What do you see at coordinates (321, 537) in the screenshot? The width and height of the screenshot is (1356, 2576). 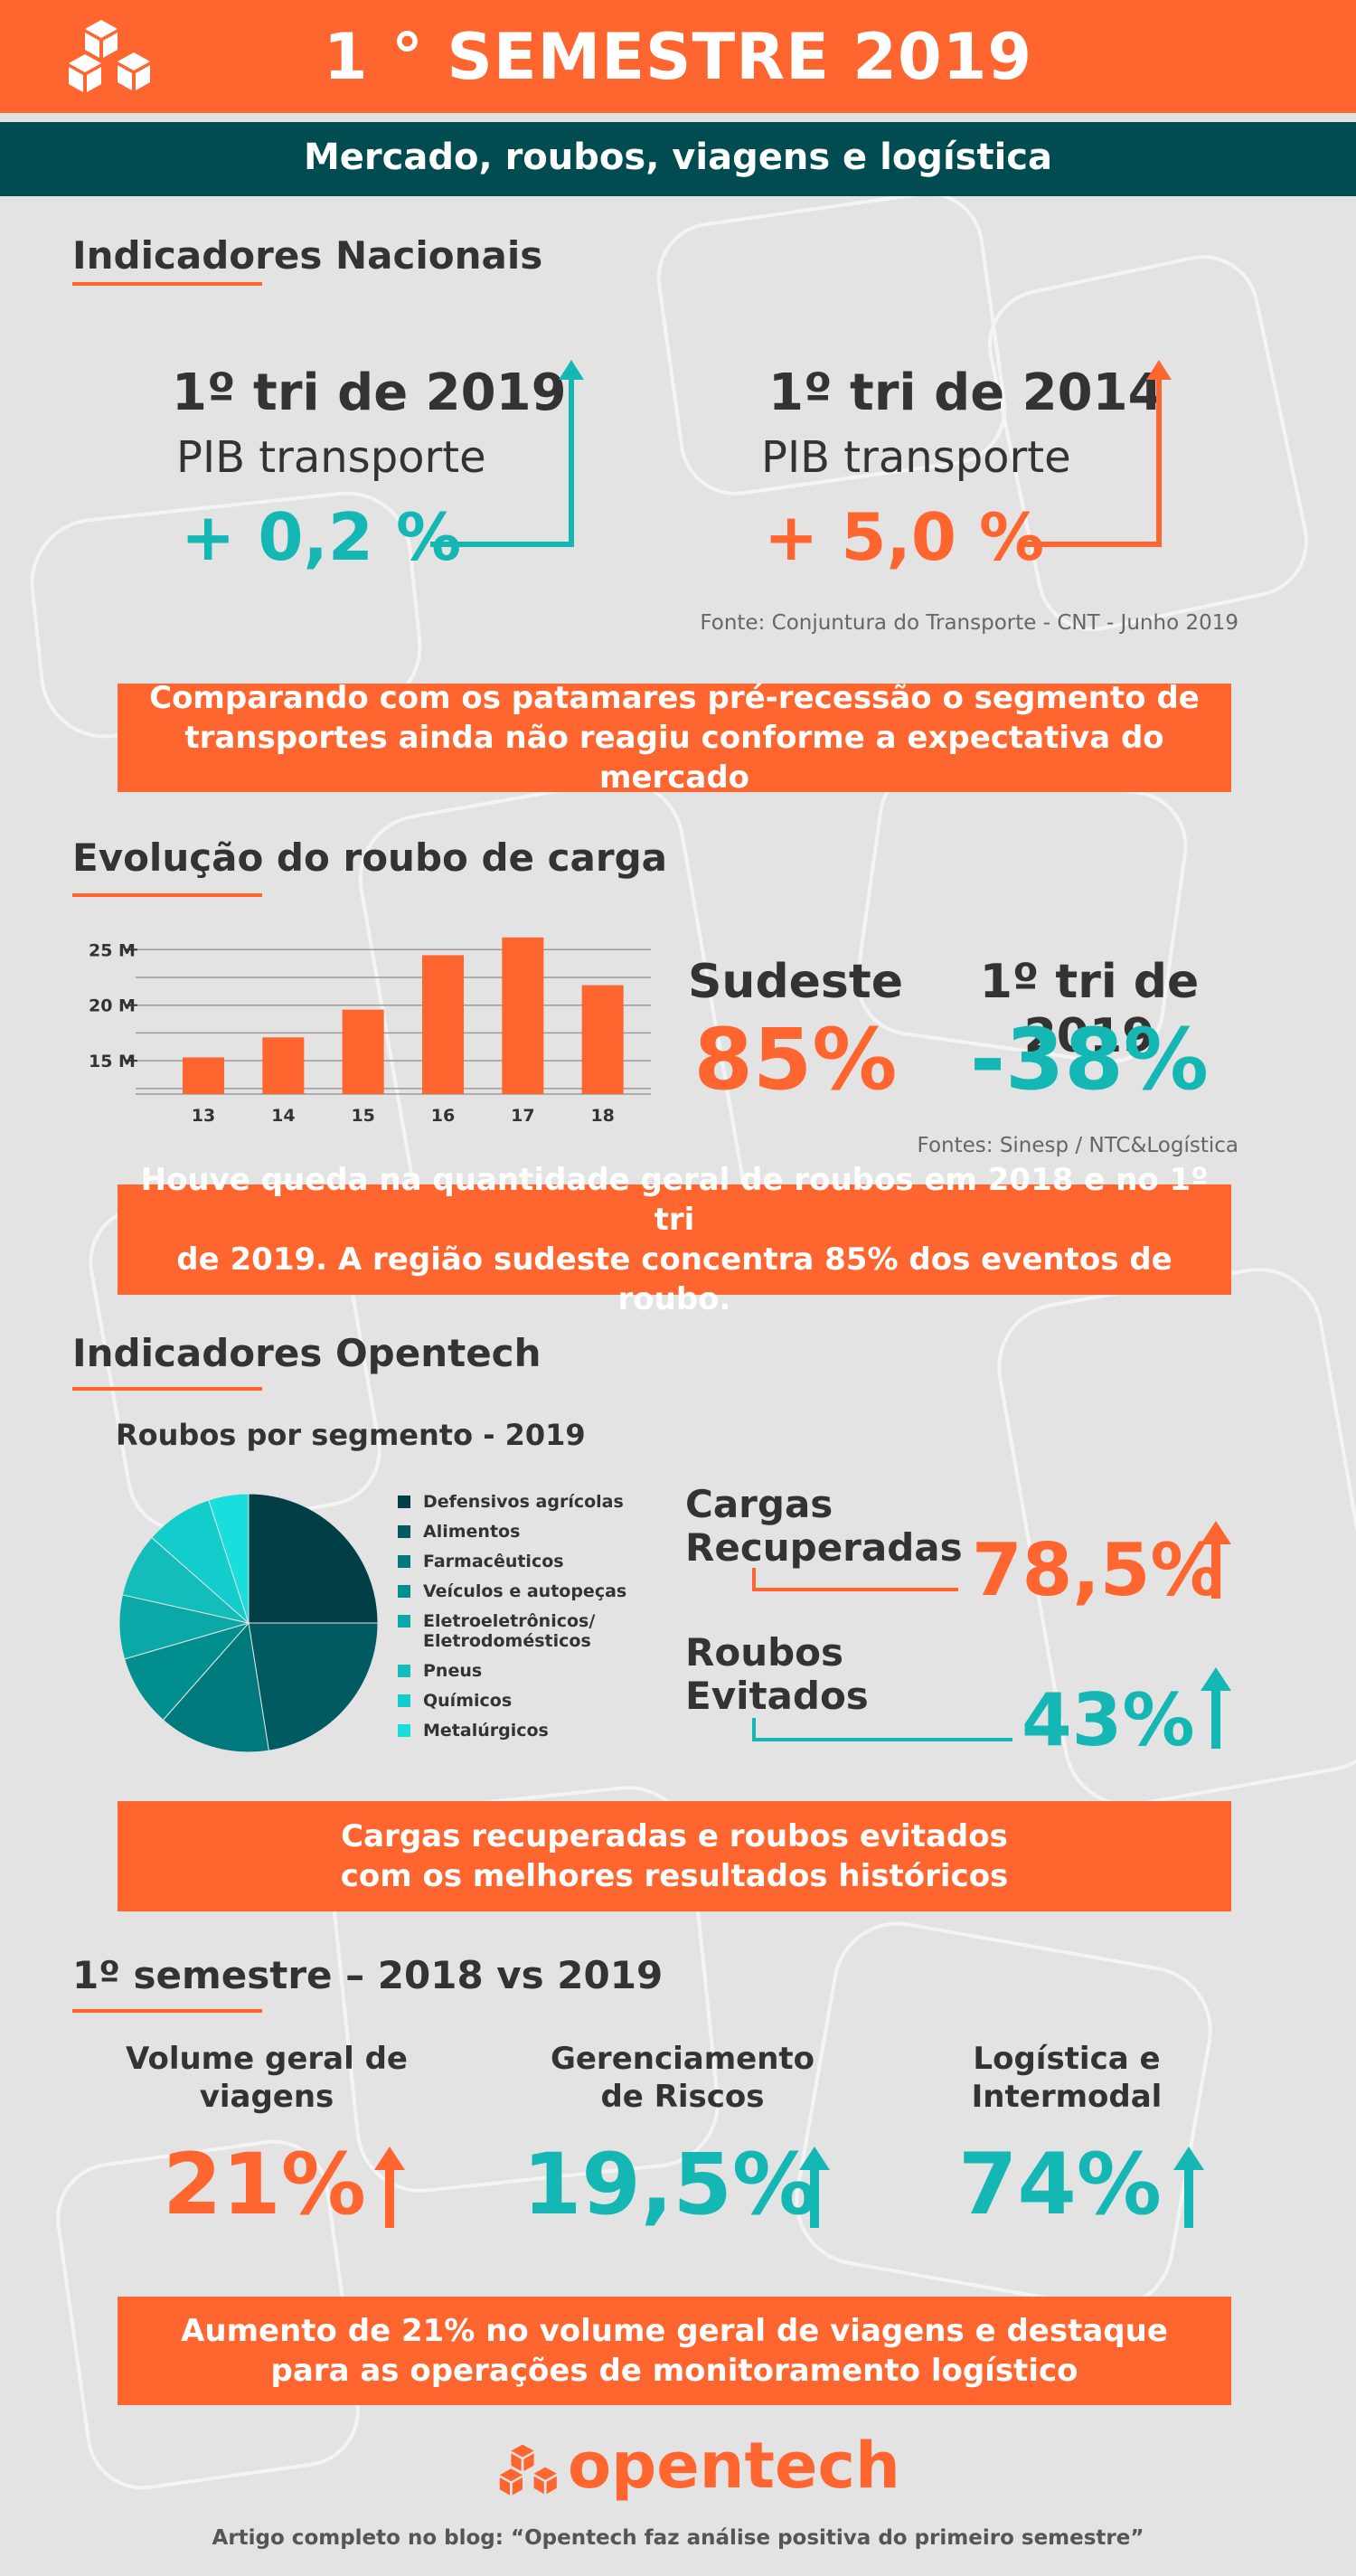 I see `gdp-2019-value: + 0,2 %` at bounding box center [321, 537].